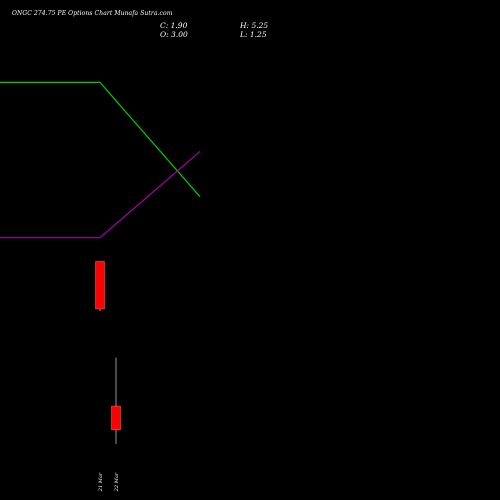  I want to click on x-tick-label: 22 Mar, so click(117, 482).